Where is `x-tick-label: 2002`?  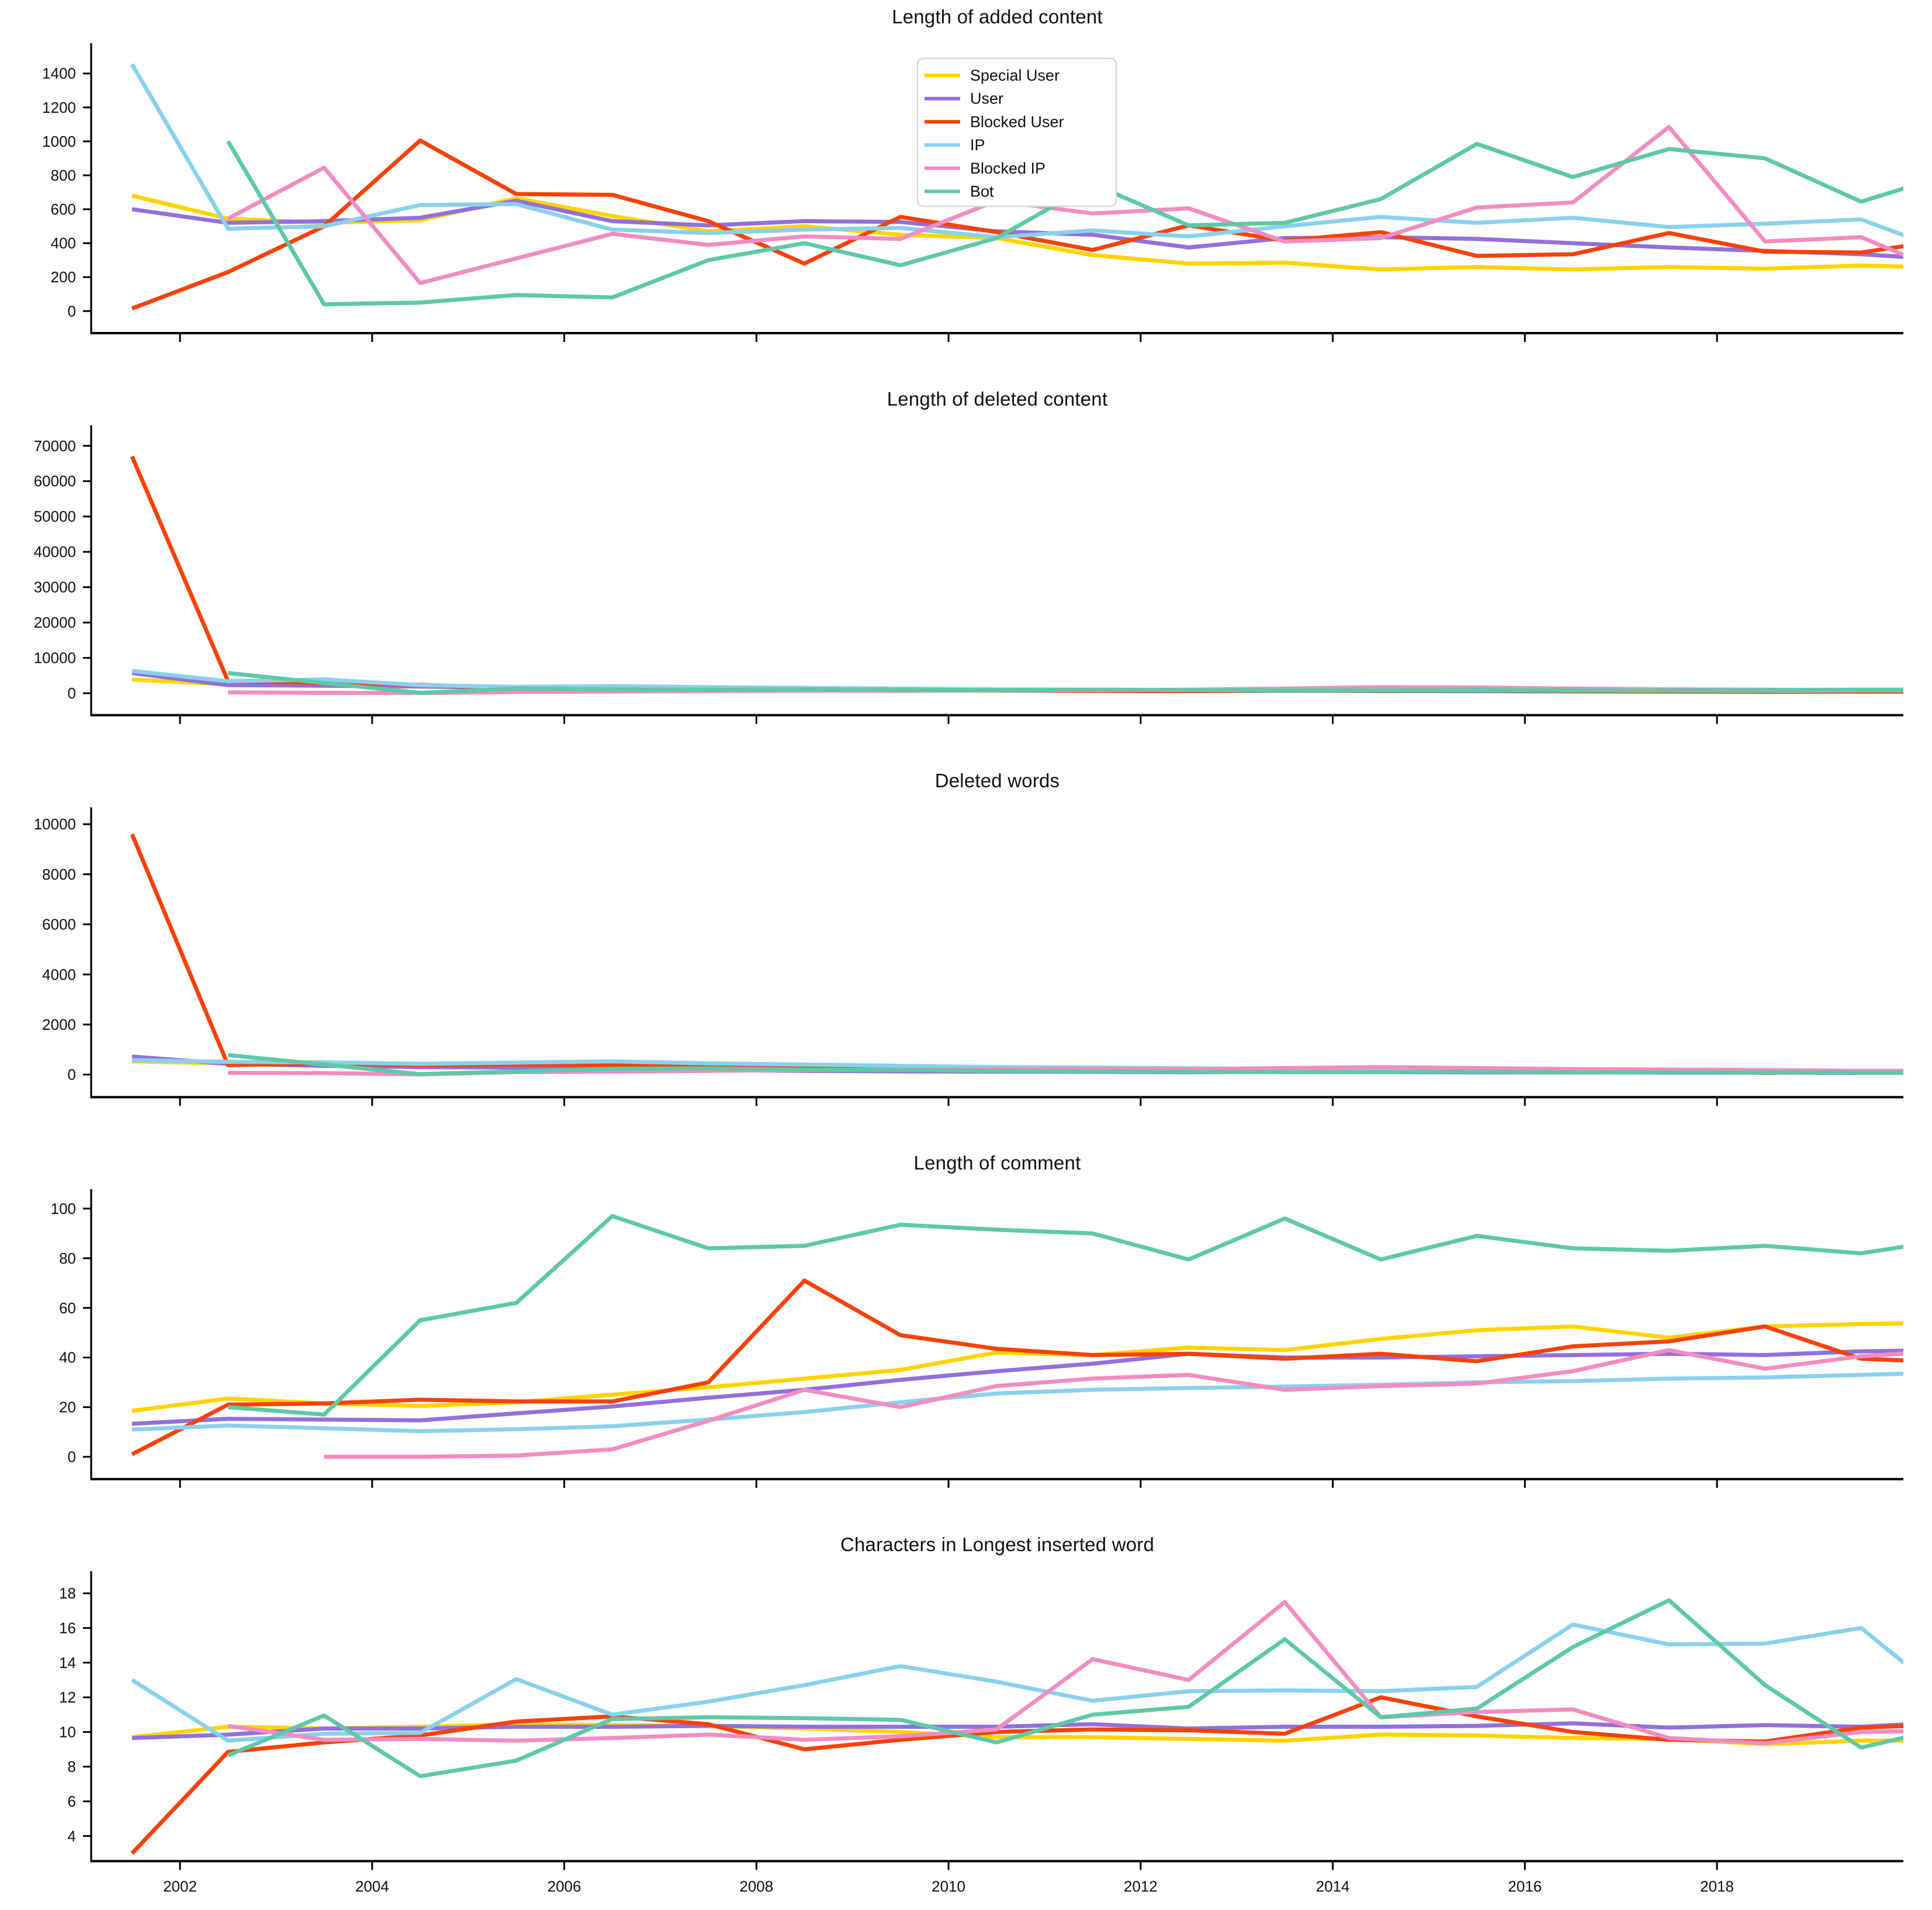 x-tick-label: 2002 is located at coordinates (180, 1886).